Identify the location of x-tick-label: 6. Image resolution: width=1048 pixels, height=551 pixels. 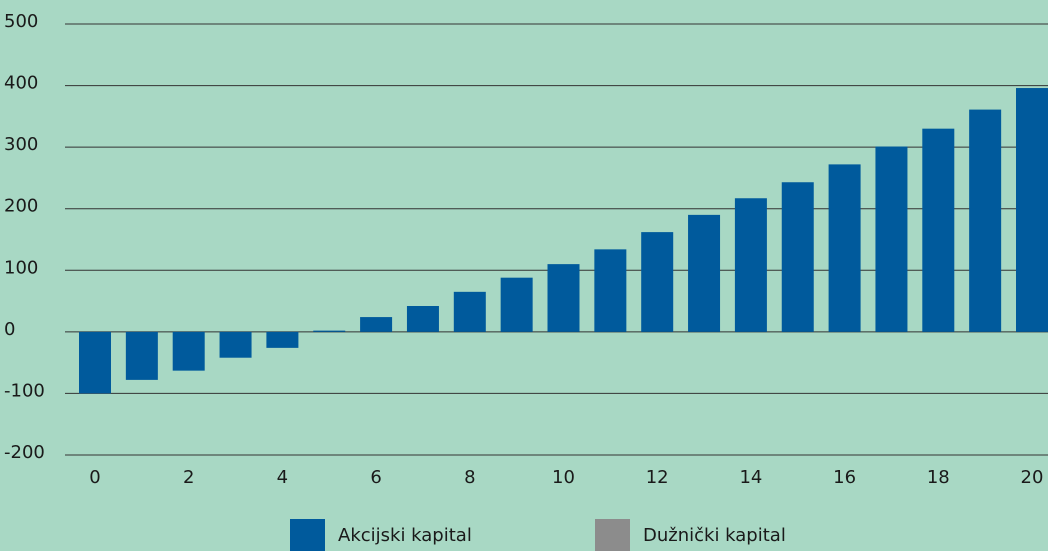
(375, 477).